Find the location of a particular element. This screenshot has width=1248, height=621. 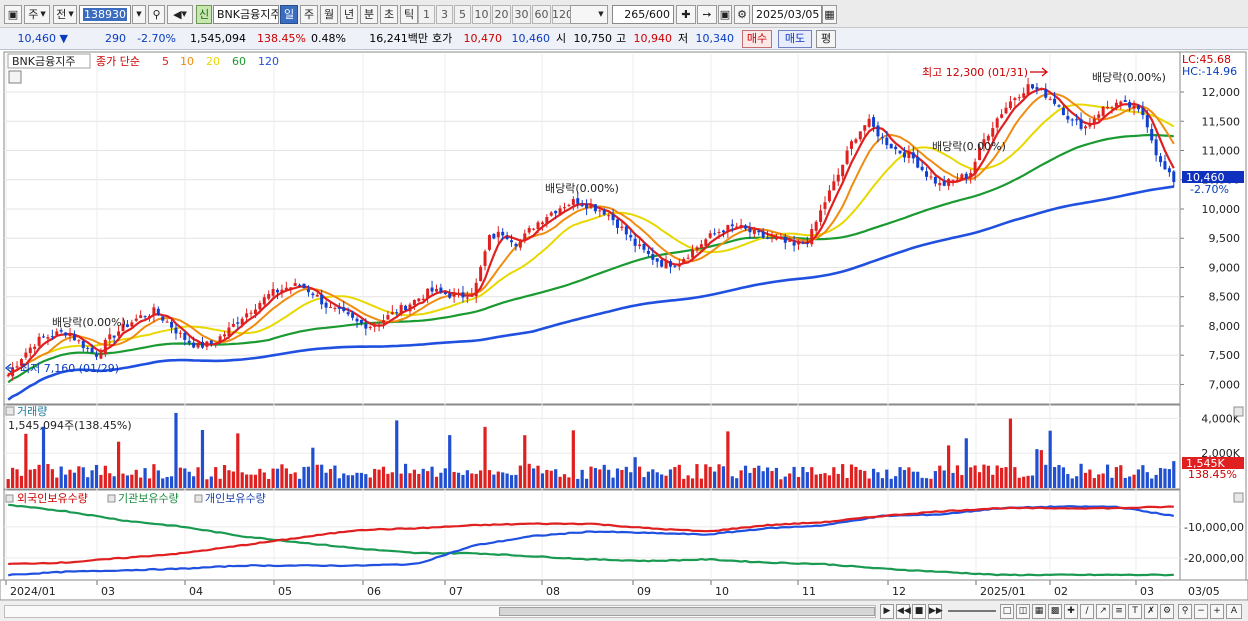

scroll-thumb is located at coordinates (687, 611).